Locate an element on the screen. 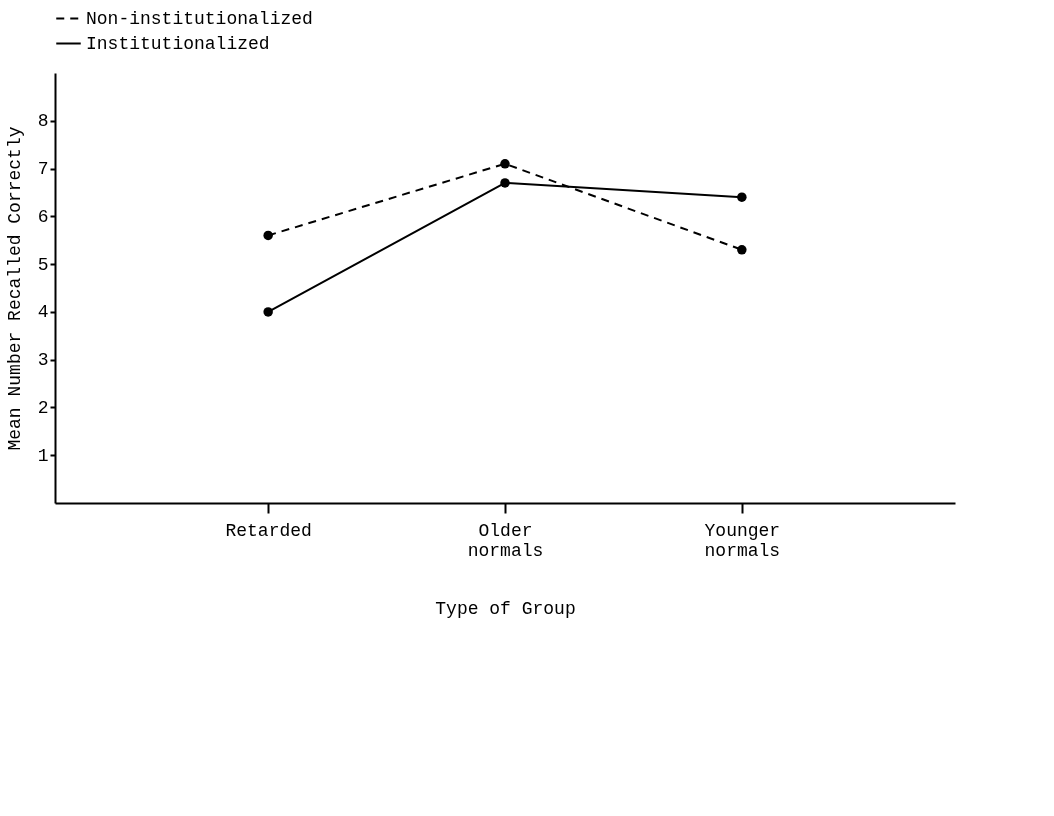 The image size is (1054, 816). y-tick-label: 4 is located at coordinates (43, 312).